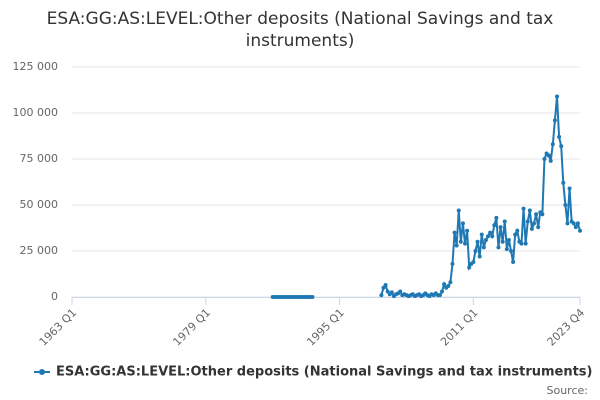  I want to click on y-tick-label: 125 000, so click(36, 66).